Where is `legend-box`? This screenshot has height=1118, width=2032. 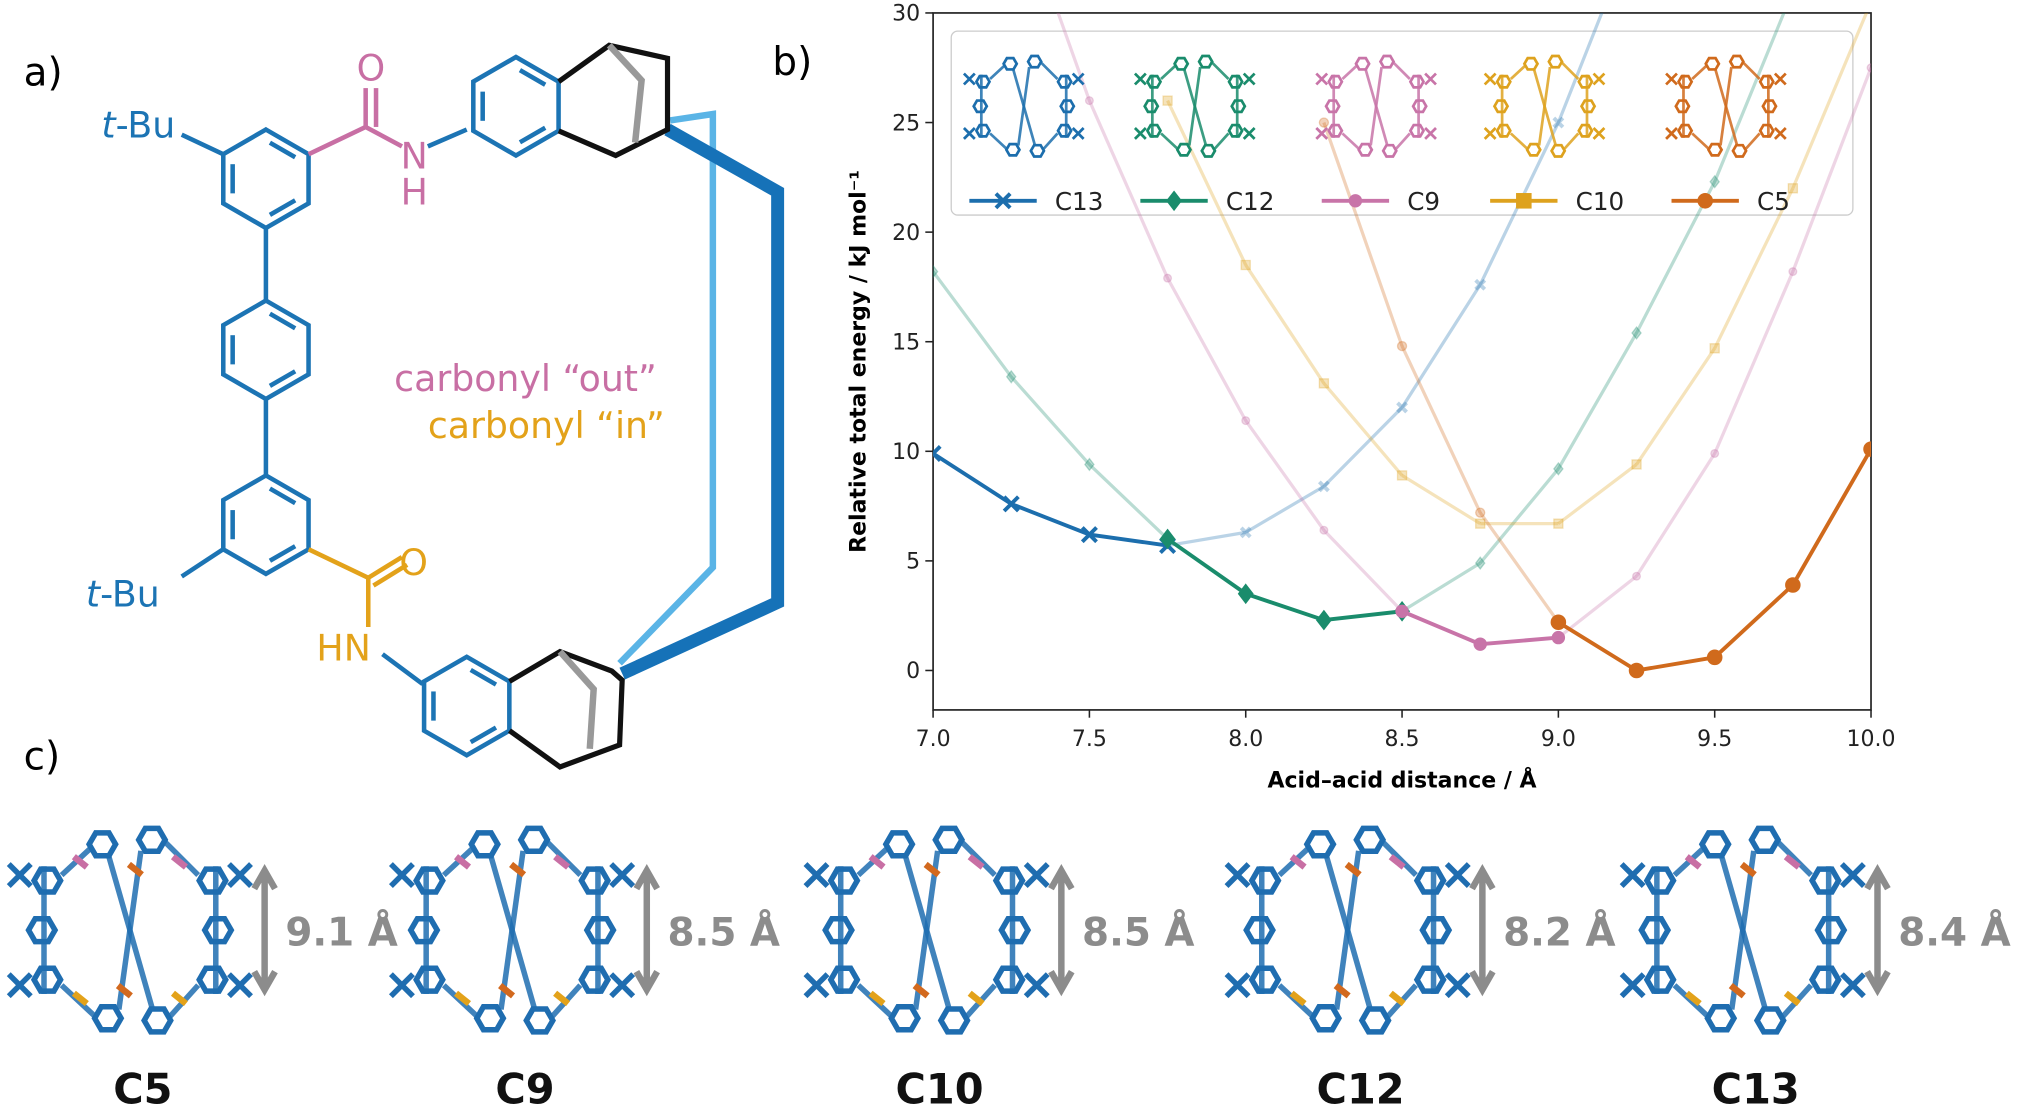
legend-box is located at coordinates (1402, 123).